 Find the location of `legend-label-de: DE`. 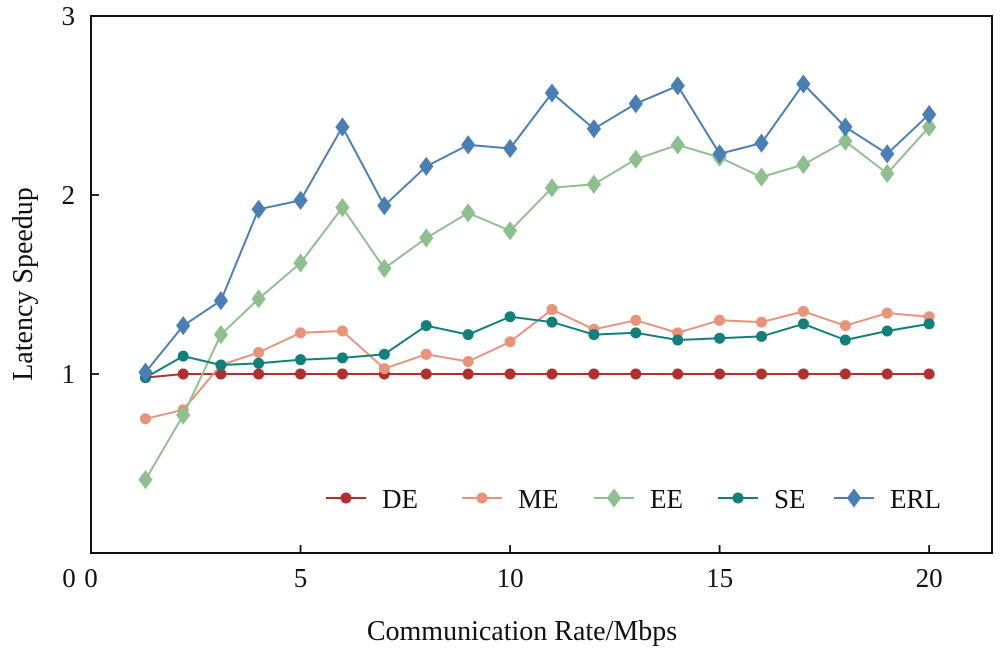

legend-label-de: DE is located at coordinates (400, 499).